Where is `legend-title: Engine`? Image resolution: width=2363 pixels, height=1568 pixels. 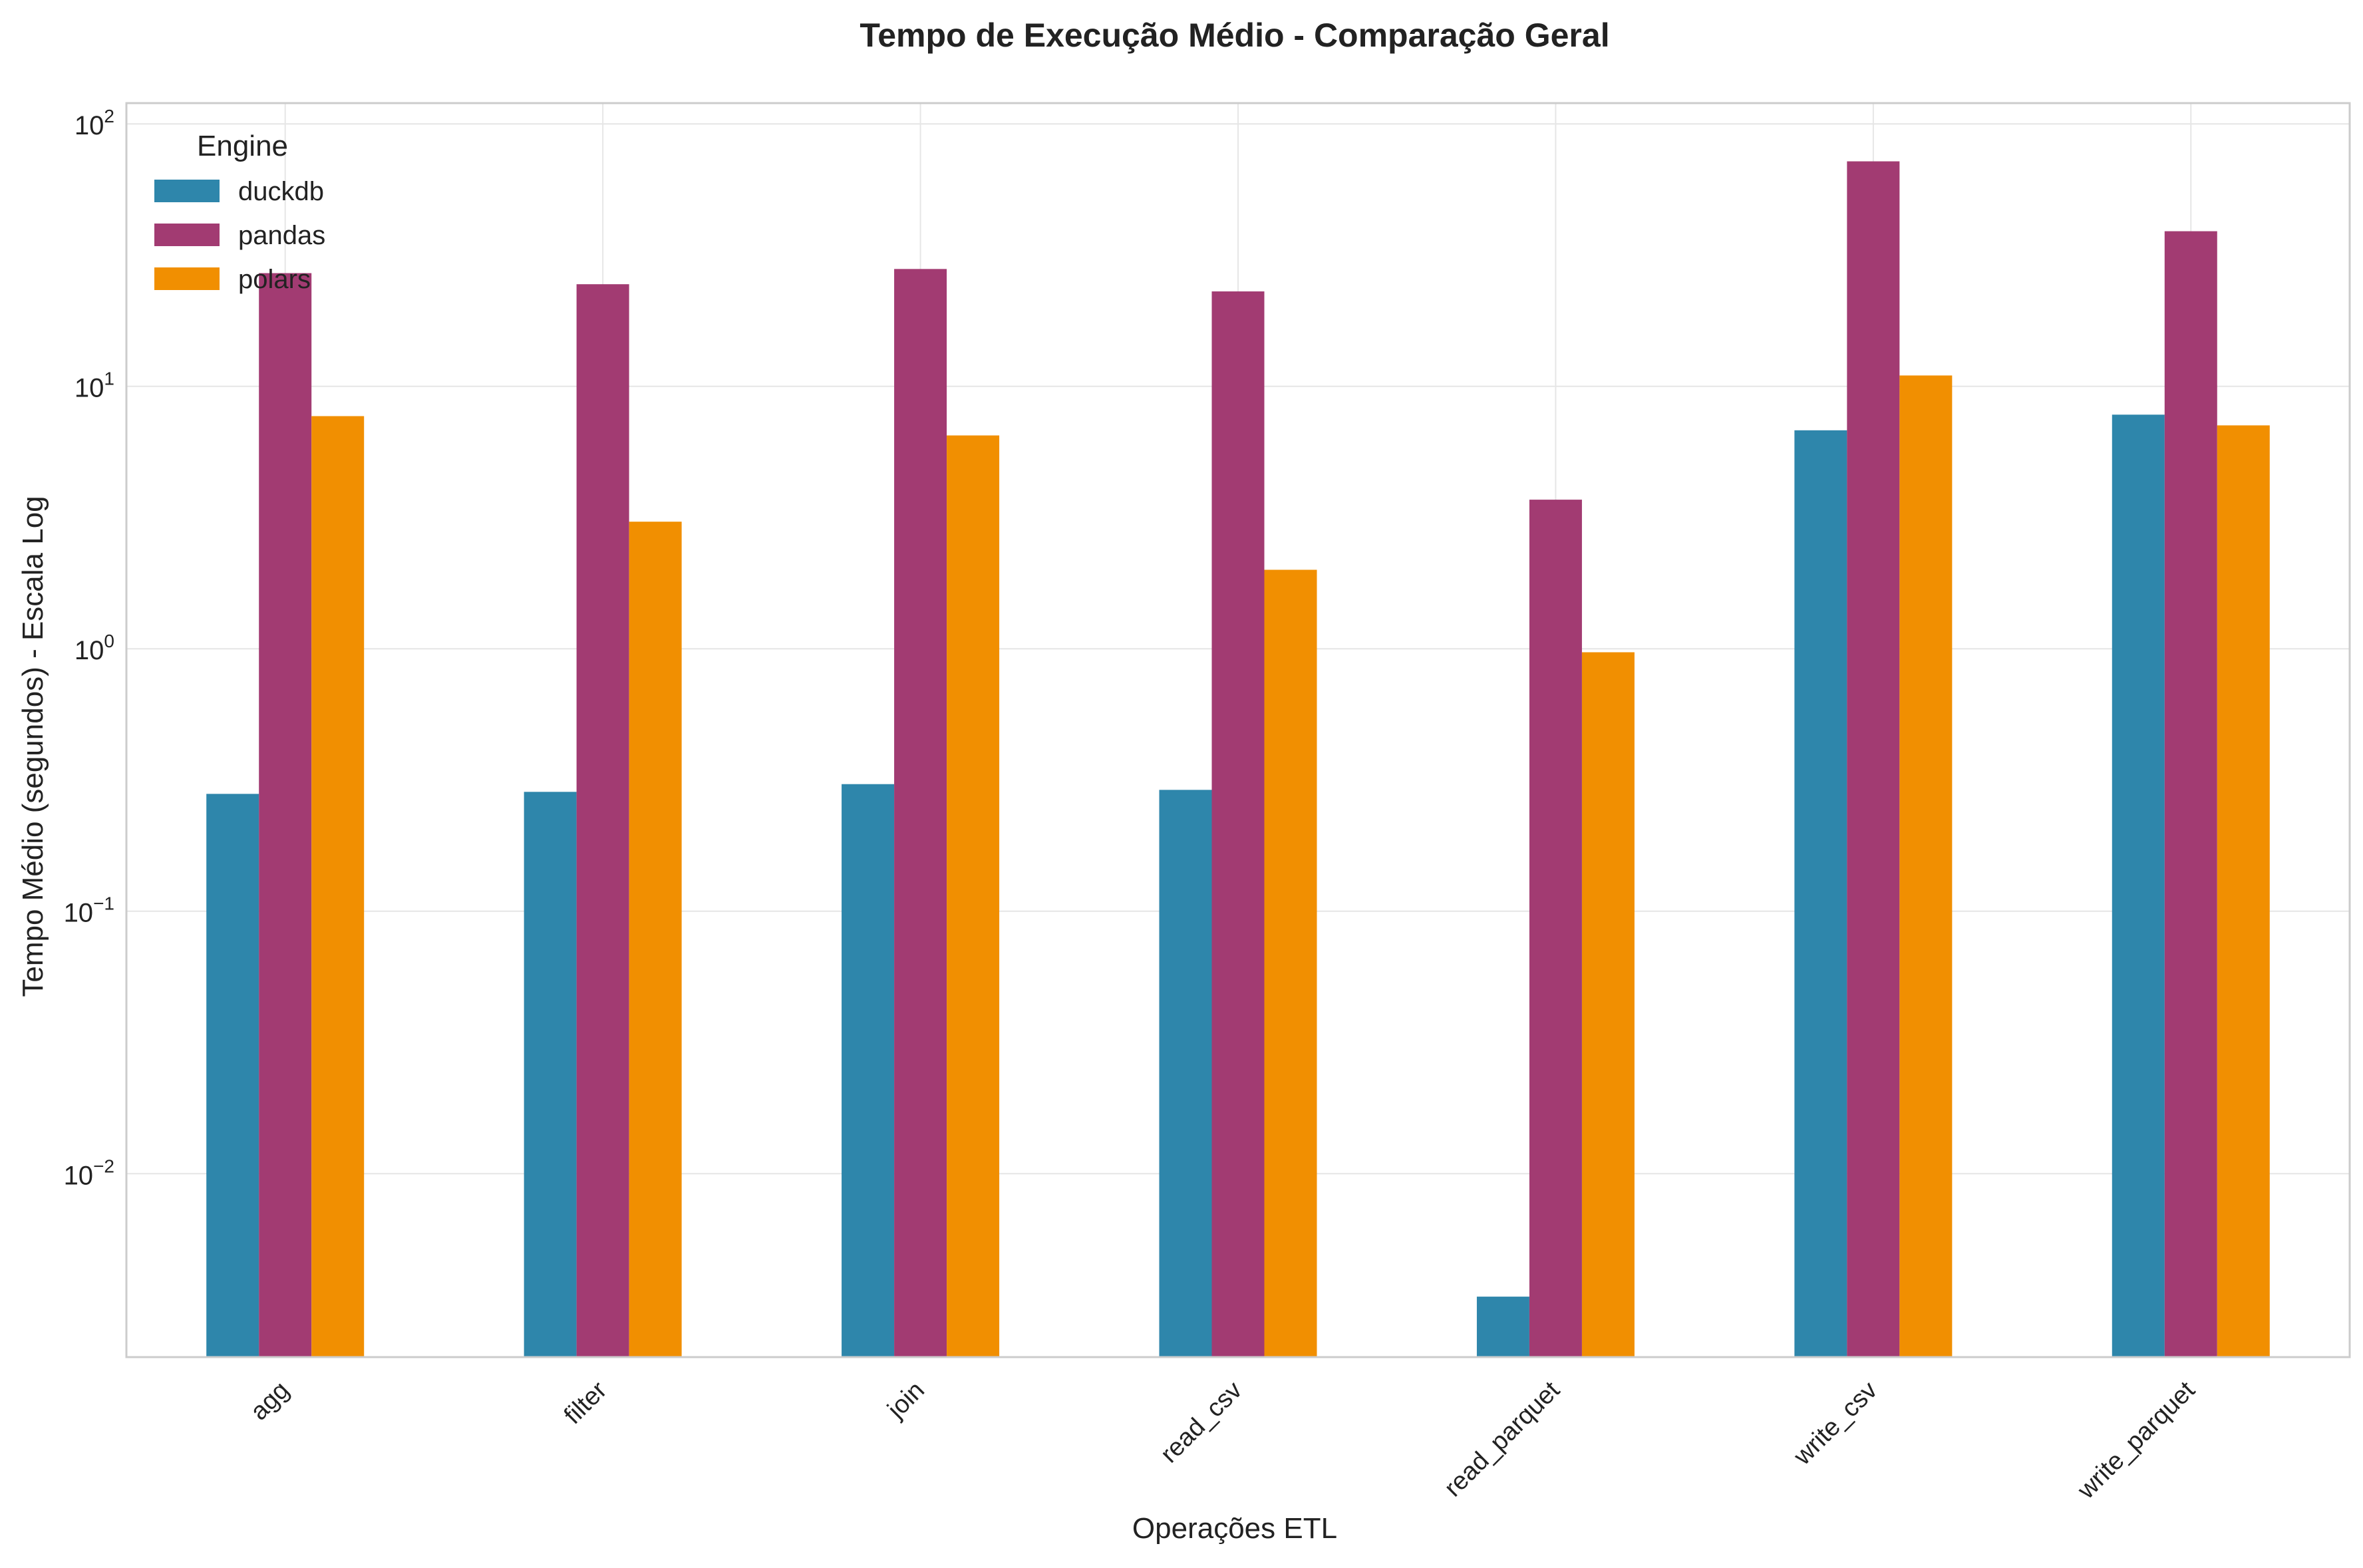
legend-title: Engine is located at coordinates (242, 146).